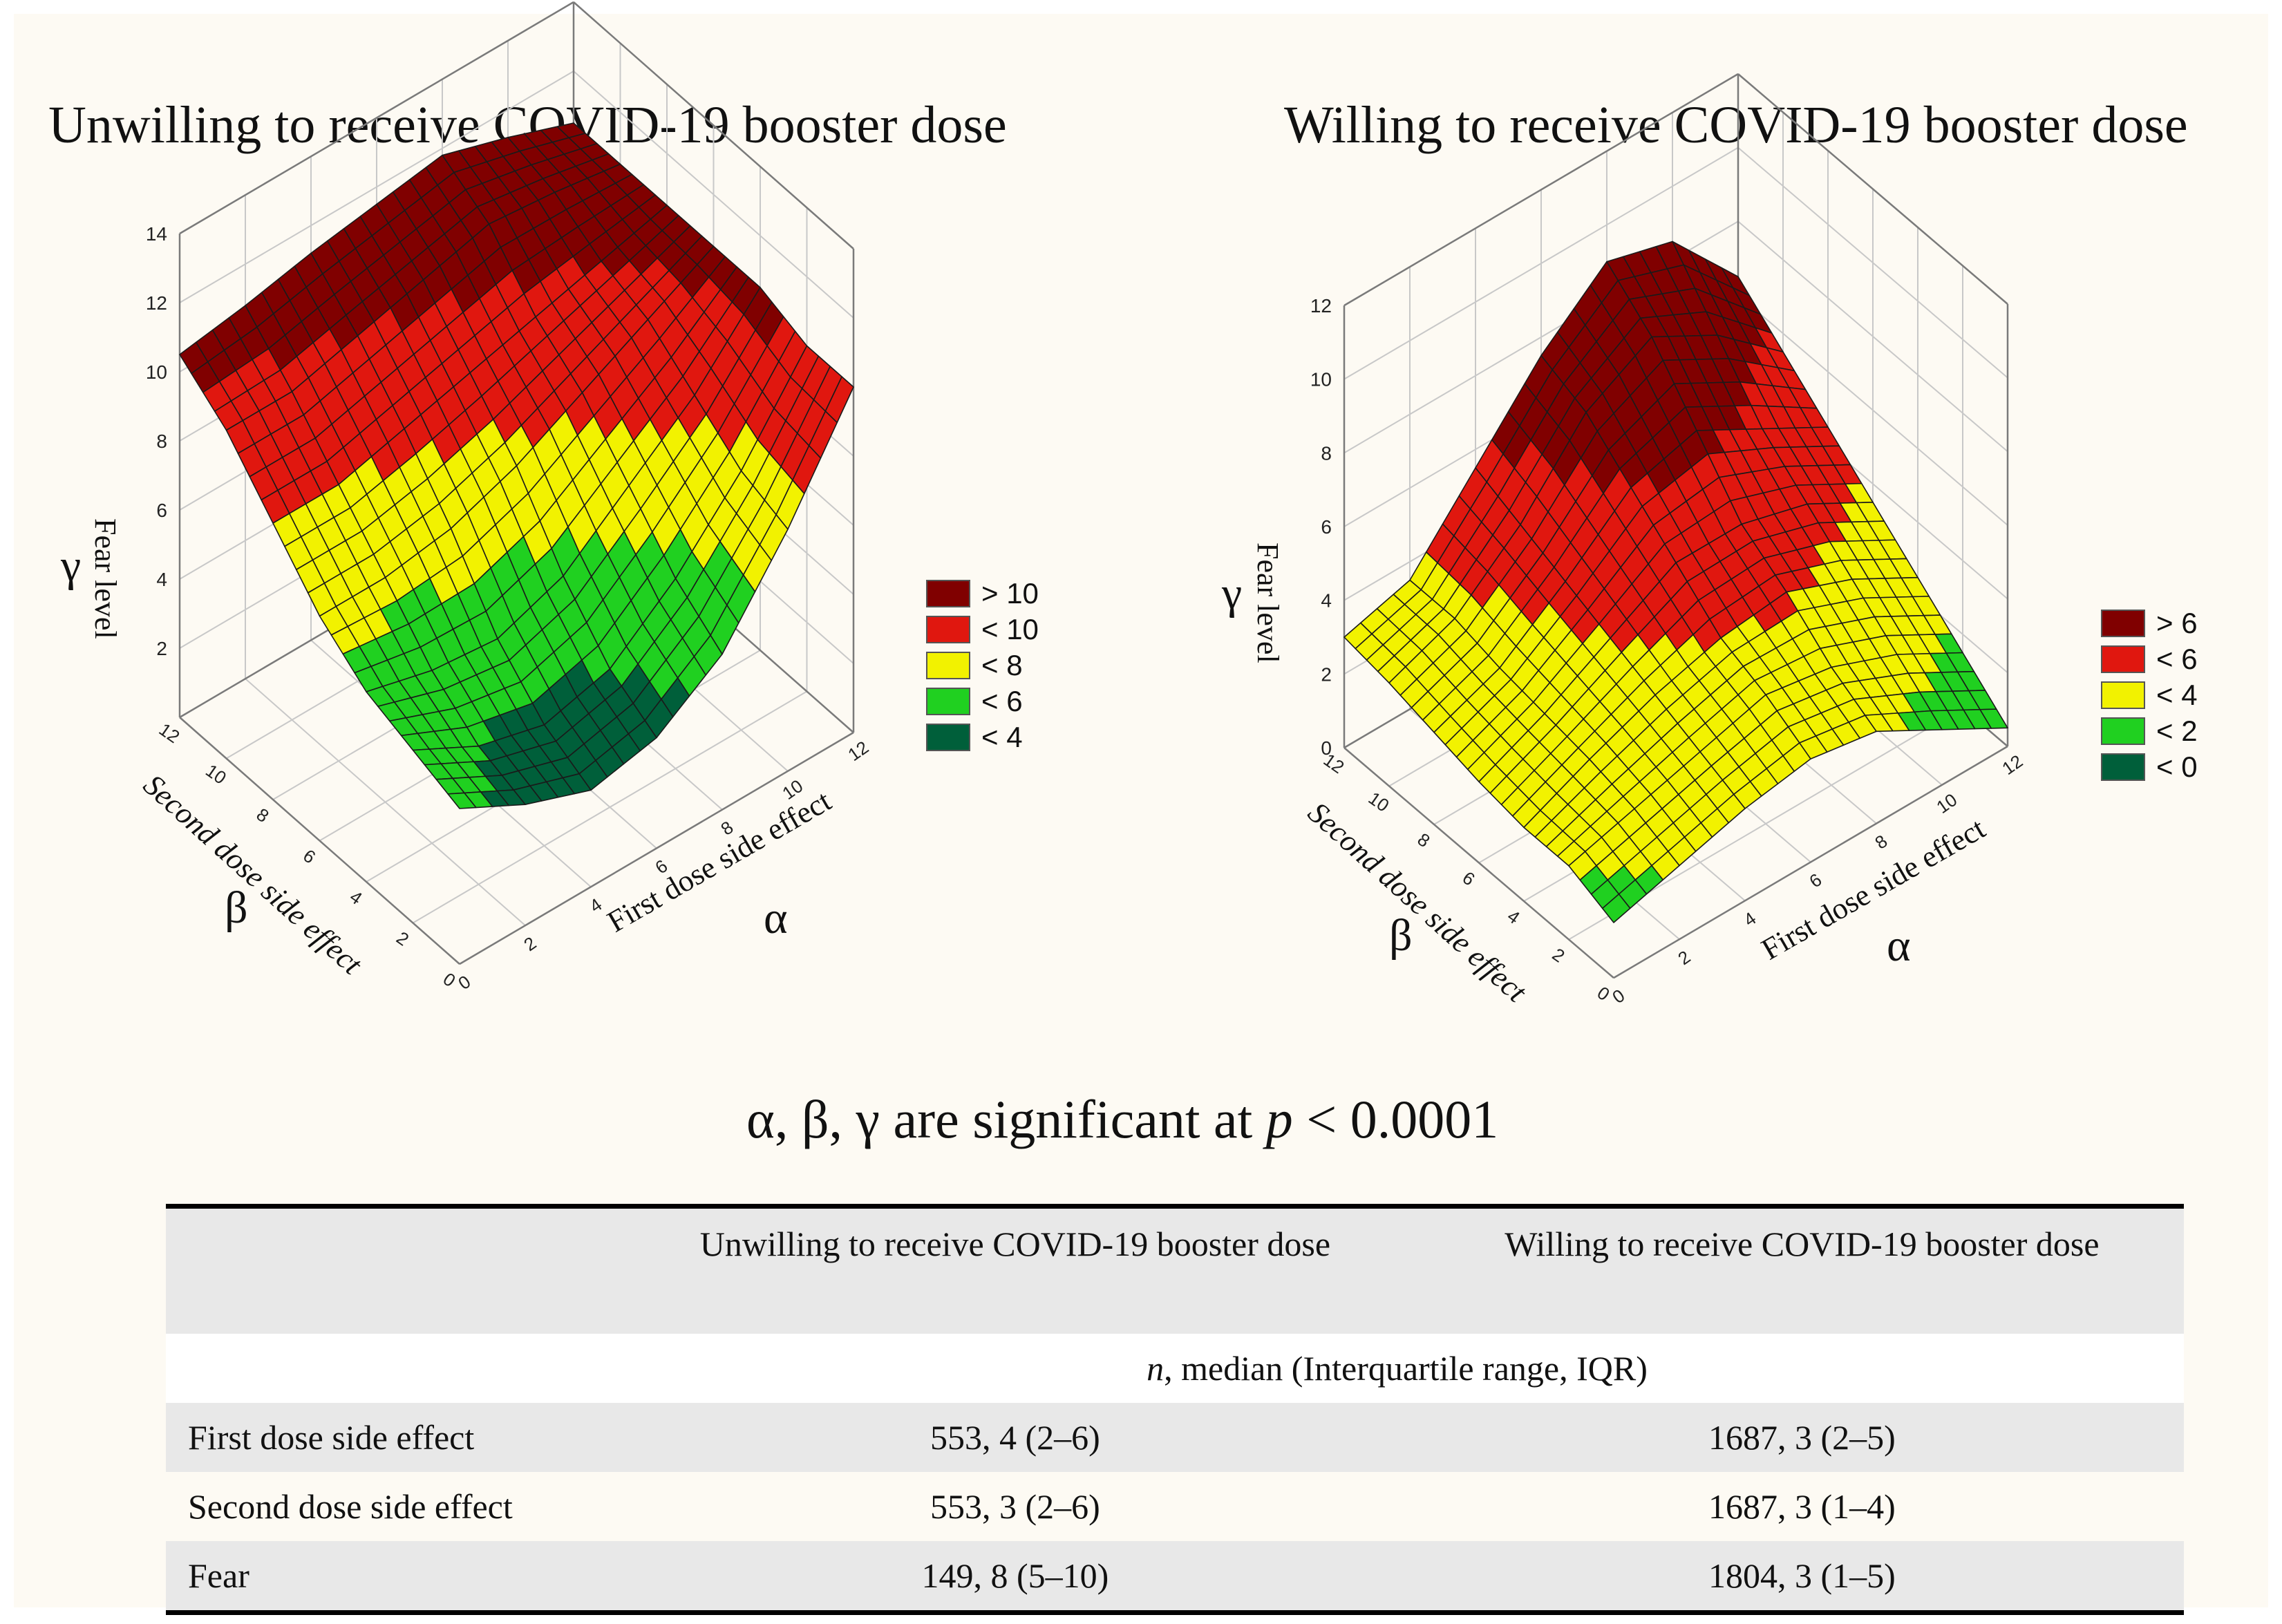 The height and width of the screenshot is (1624, 2282). I want to click on legend-label: > 6, so click(2177, 623).